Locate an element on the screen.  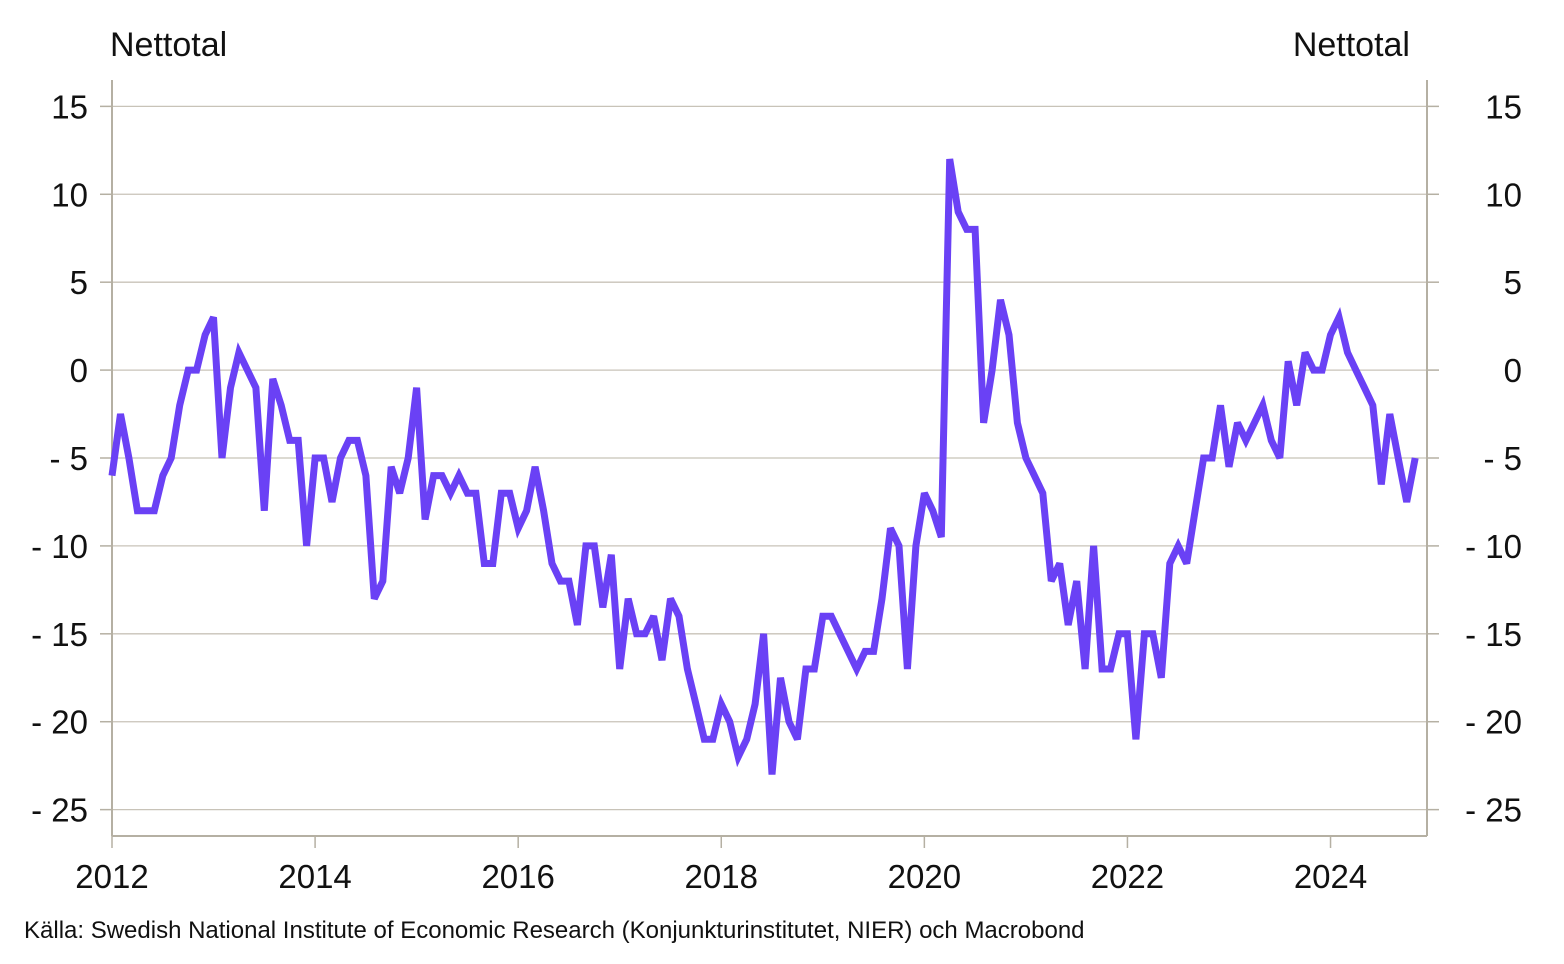
y-tick-label-left: 5 is located at coordinates (79, 282).